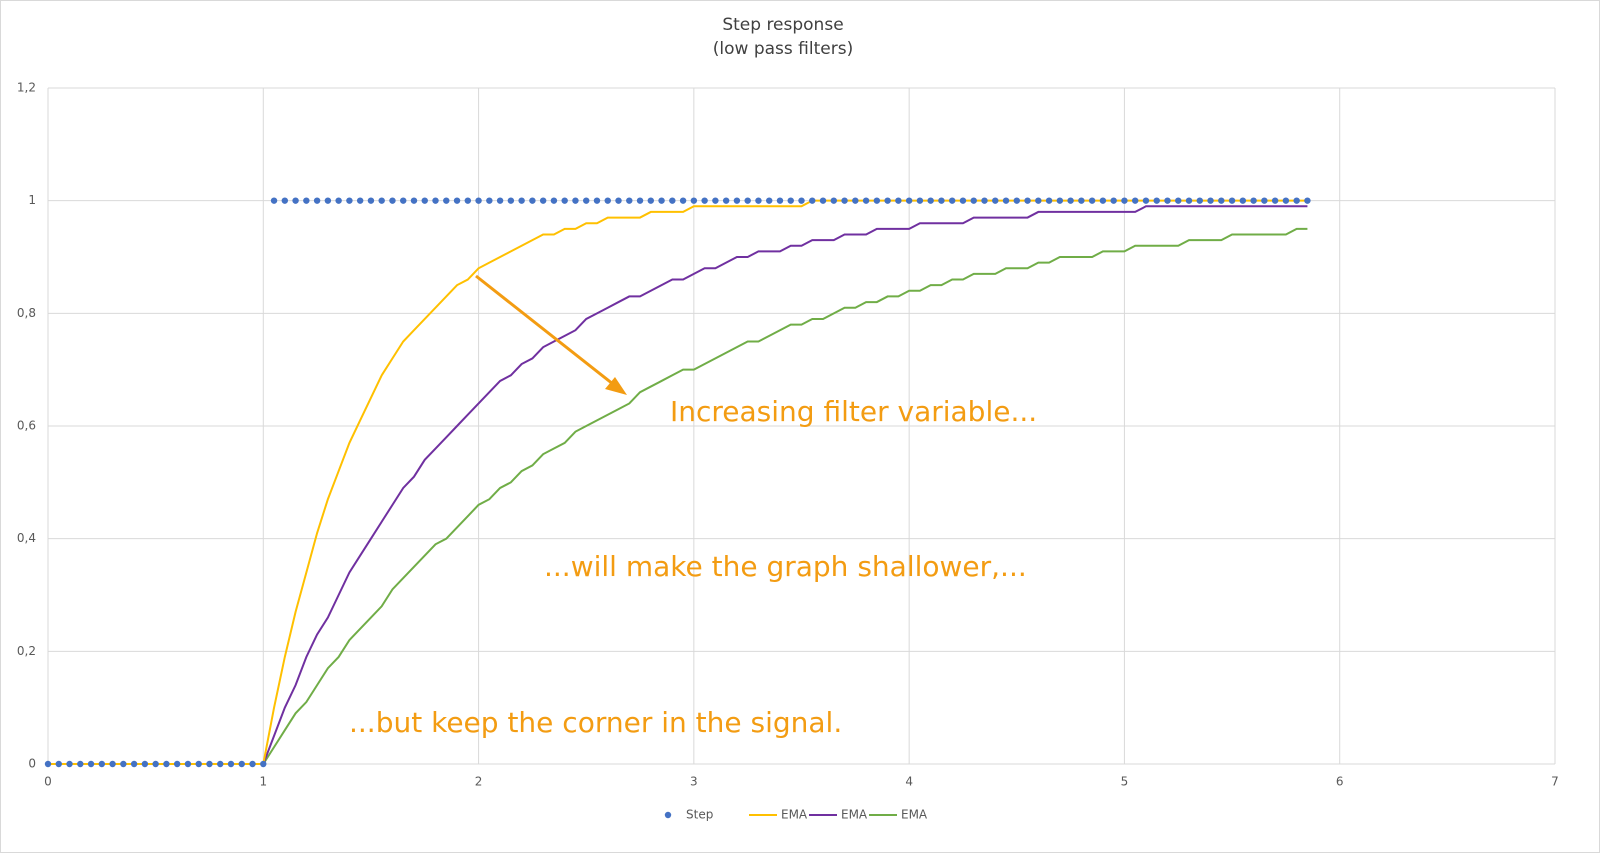 This screenshot has width=1600, height=853. I want to click on x-tick-label: 2, so click(479, 782).